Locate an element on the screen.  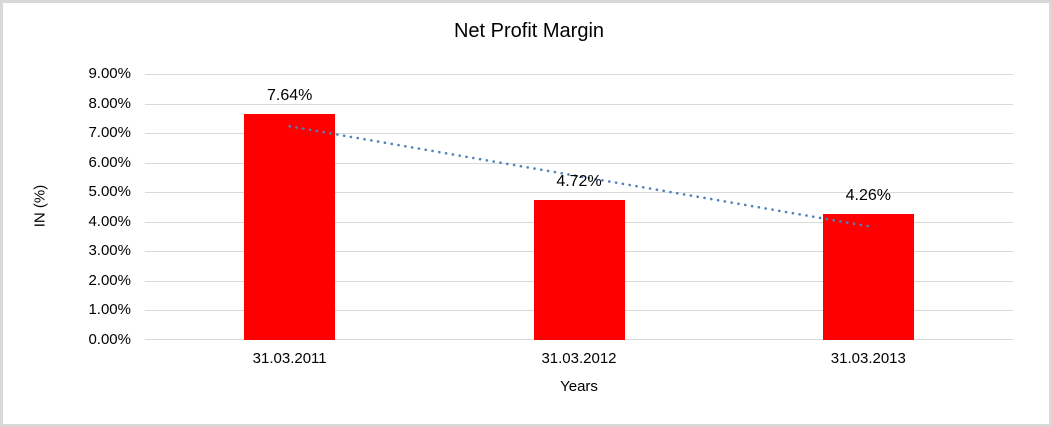
y-tick-label: 8.00% is located at coordinates (109, 103).